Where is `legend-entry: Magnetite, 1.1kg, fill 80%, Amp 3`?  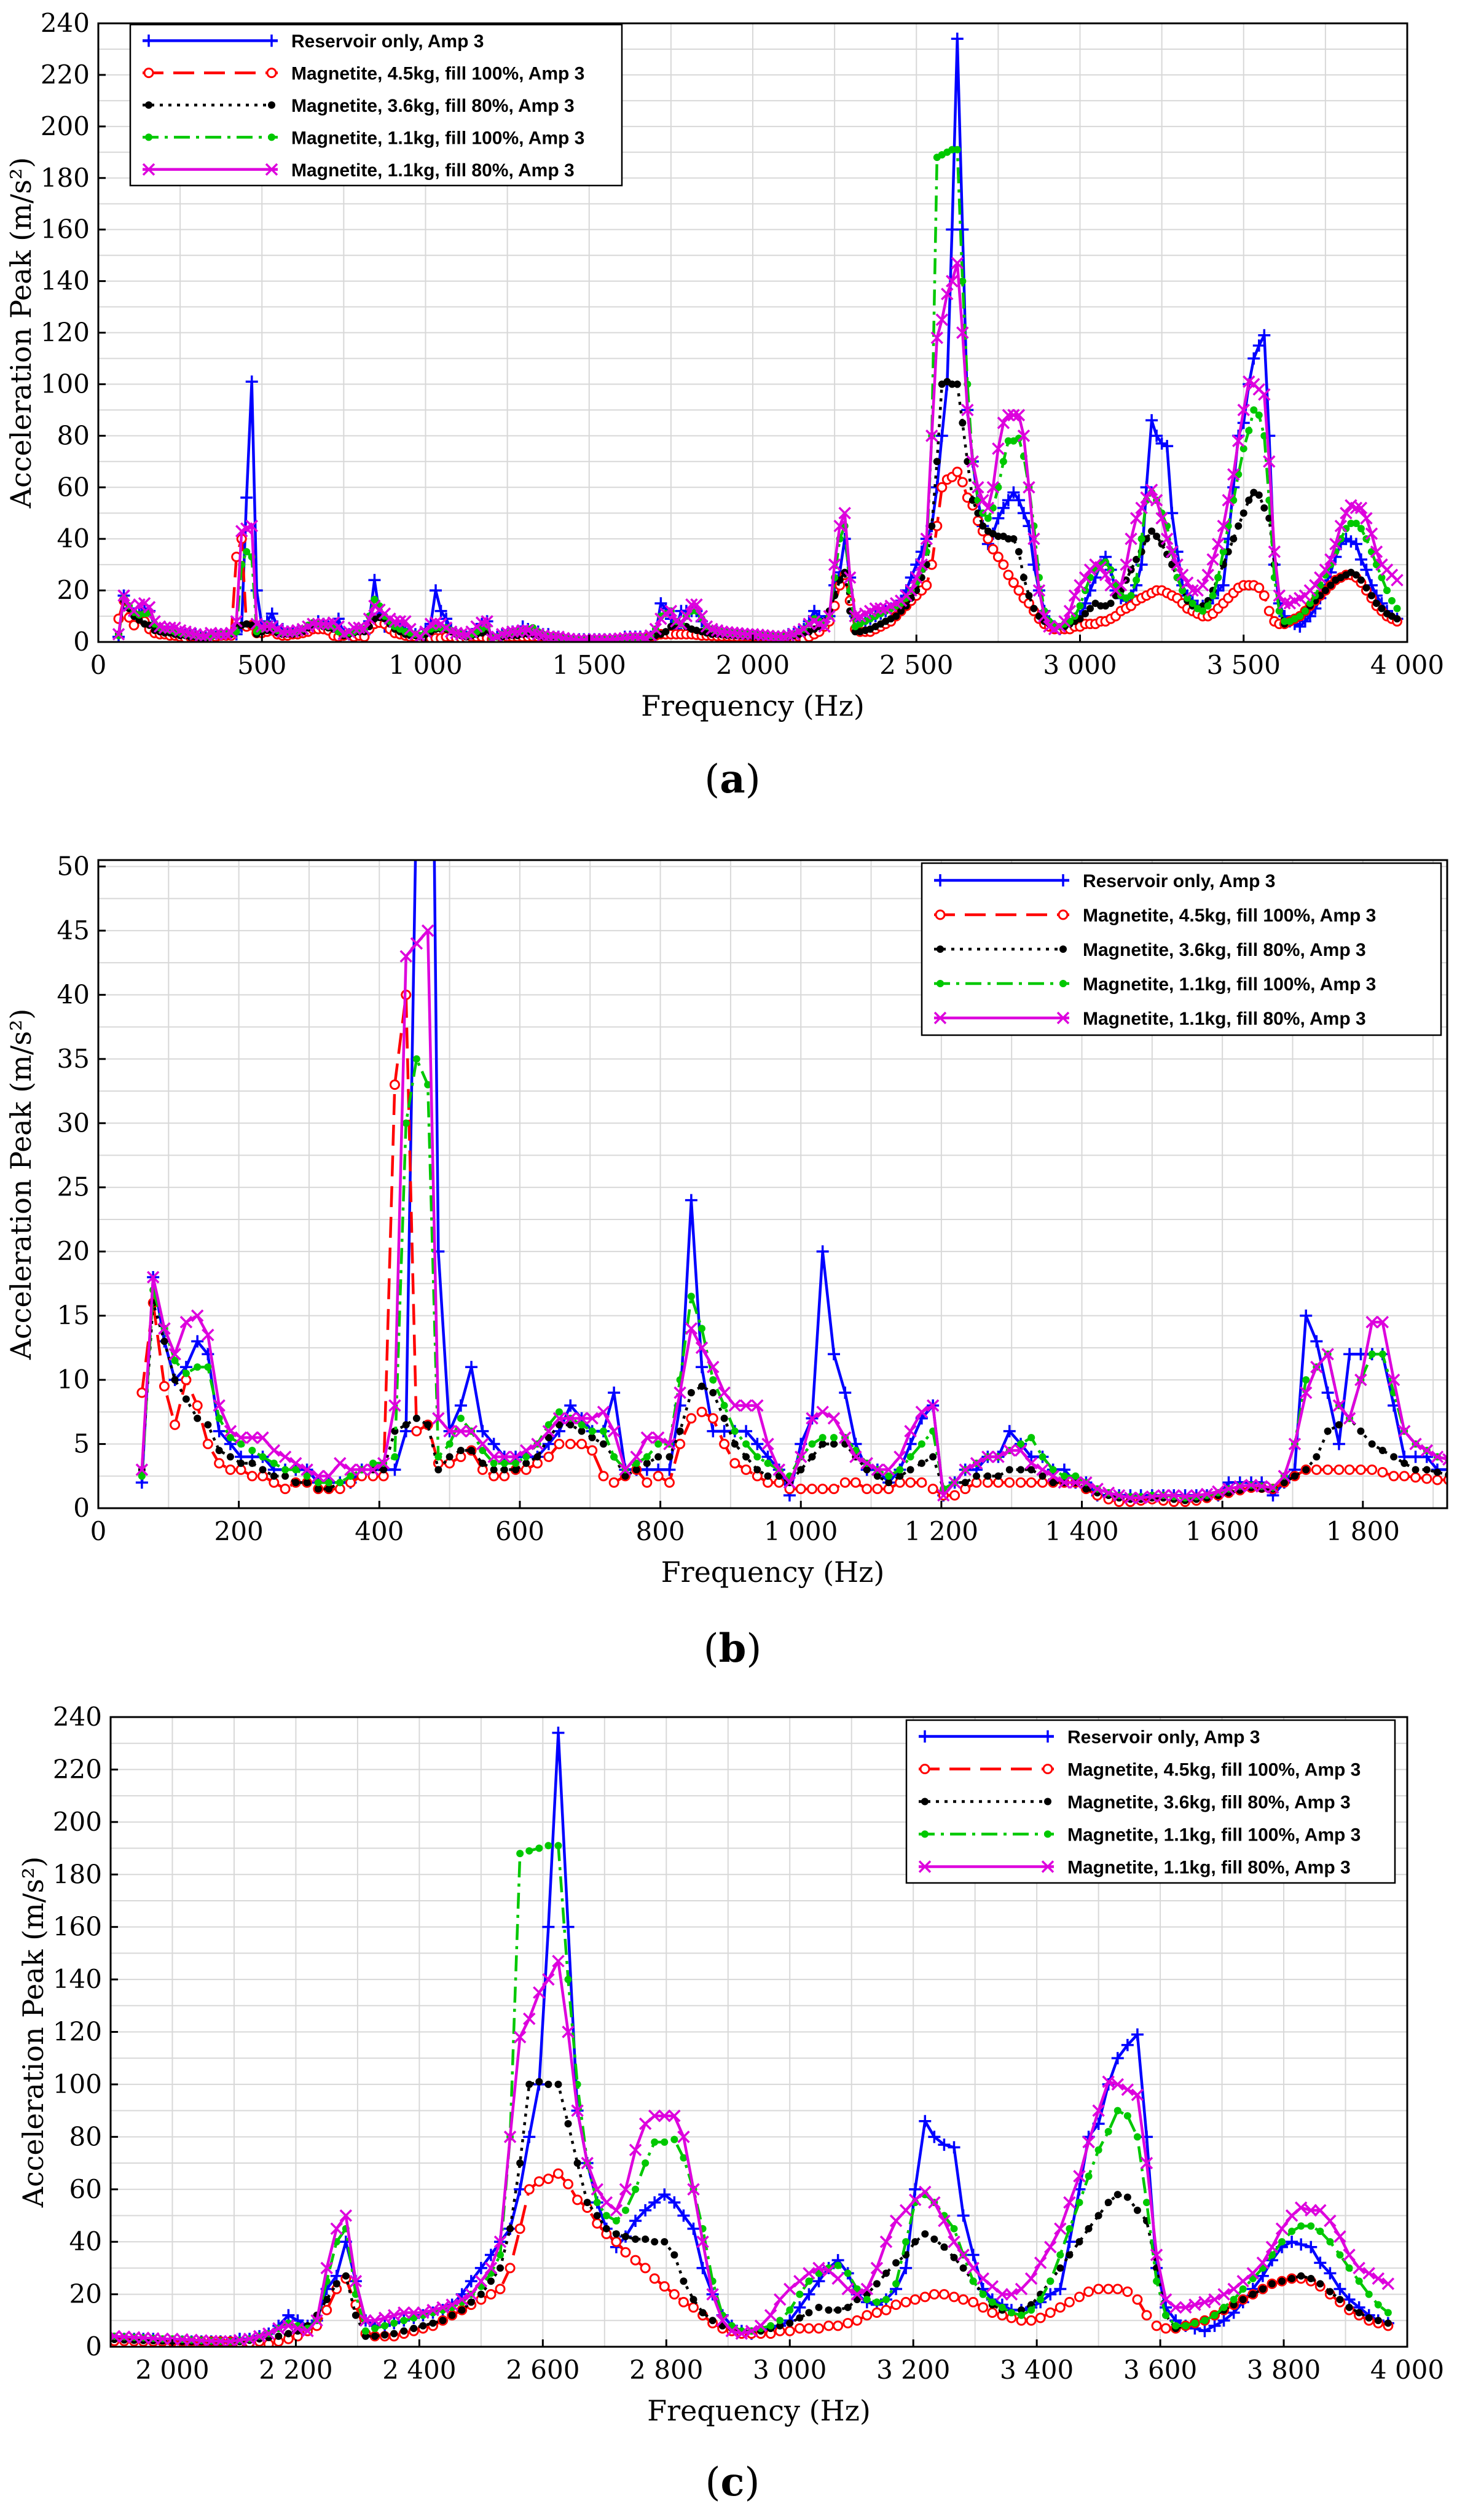 legend-entry: Magnetite, 1.1kg, fill 80%, Amp 3 is located at coordinates (1149, 1019).